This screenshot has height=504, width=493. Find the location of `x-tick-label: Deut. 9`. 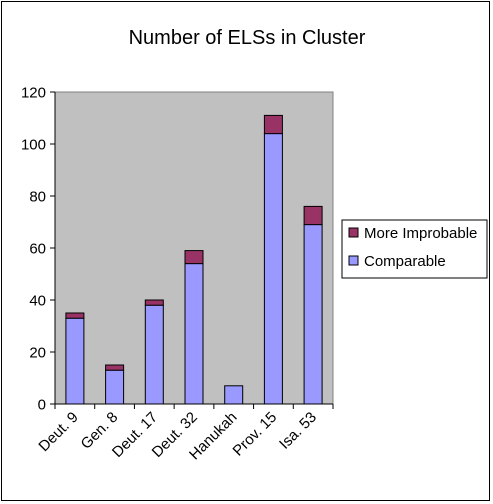

x-tick-label: Deut. 9 is located at coordinates (58, 432).